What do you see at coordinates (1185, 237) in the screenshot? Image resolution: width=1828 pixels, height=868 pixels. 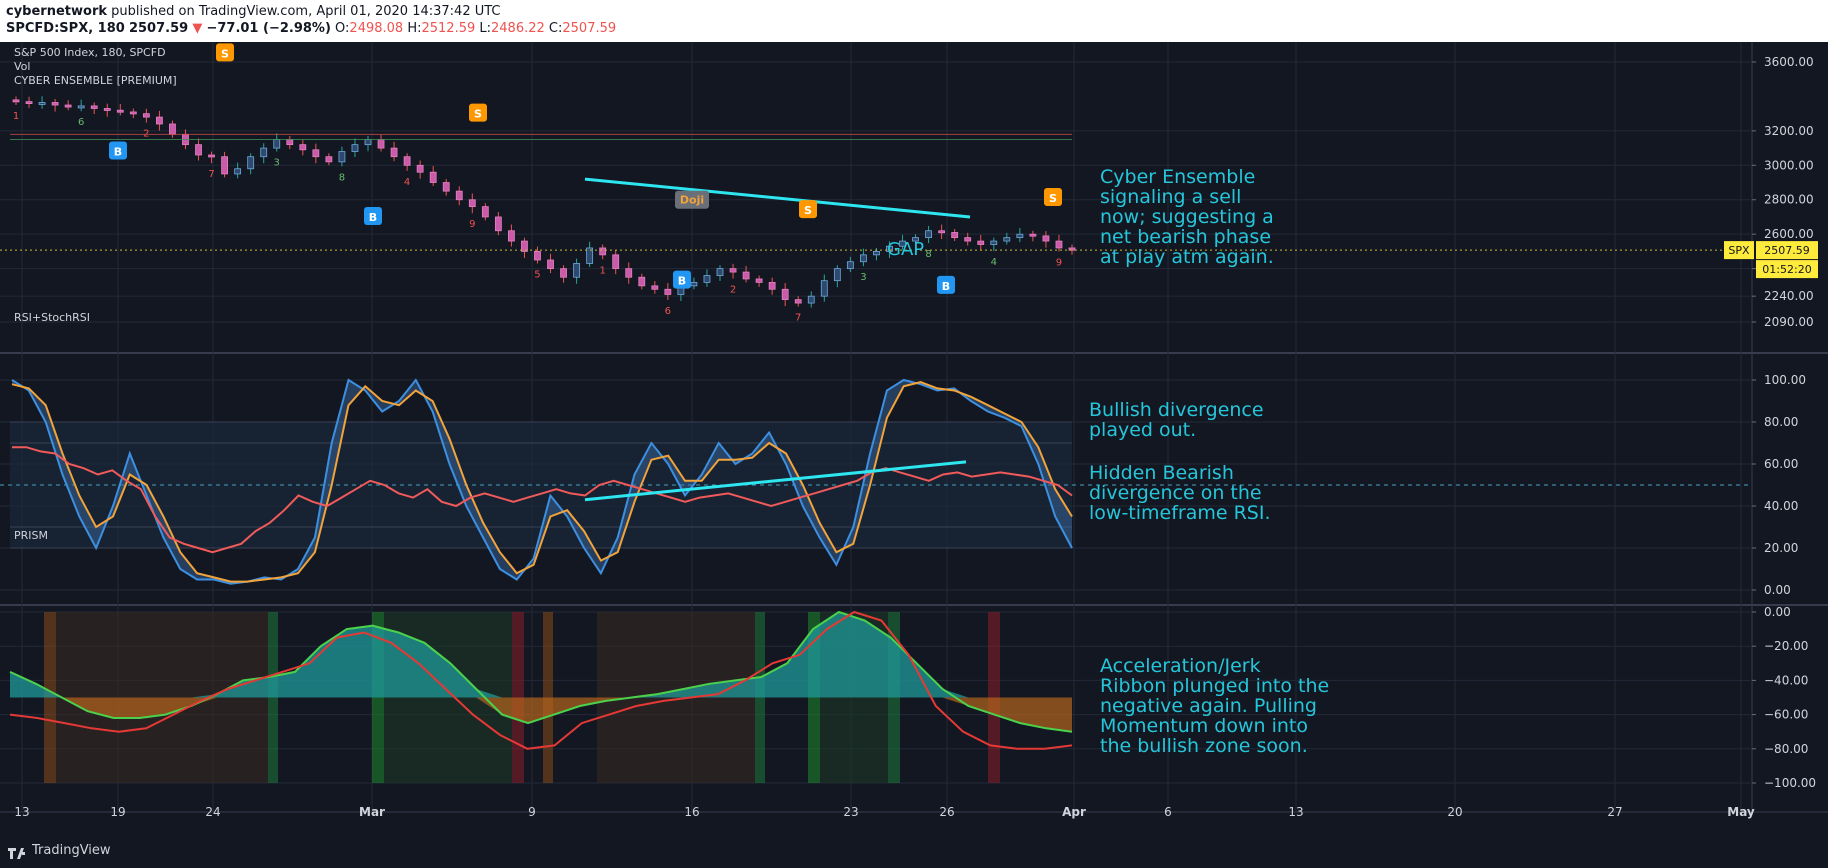 I see `annotation-line: net bearish phase` at bounding box center [1185, 237].